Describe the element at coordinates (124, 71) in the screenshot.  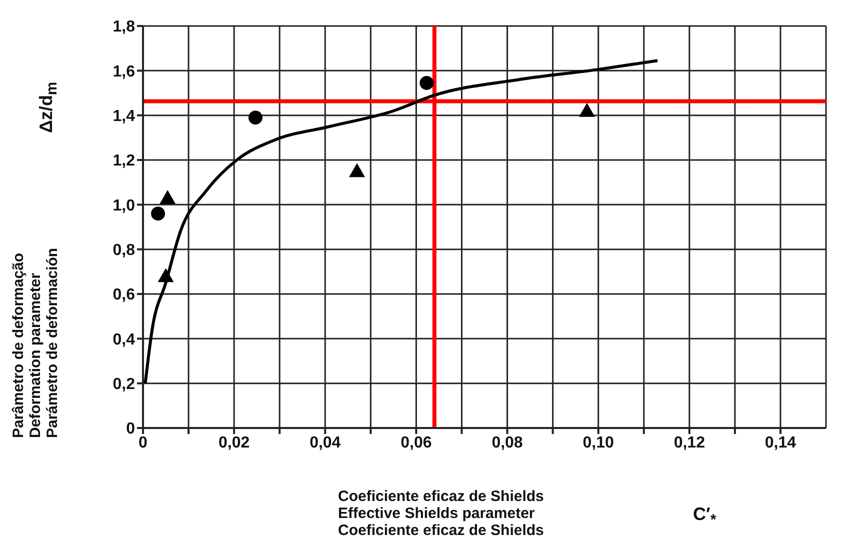
I see `y-tick-label: 1,6` at that location.